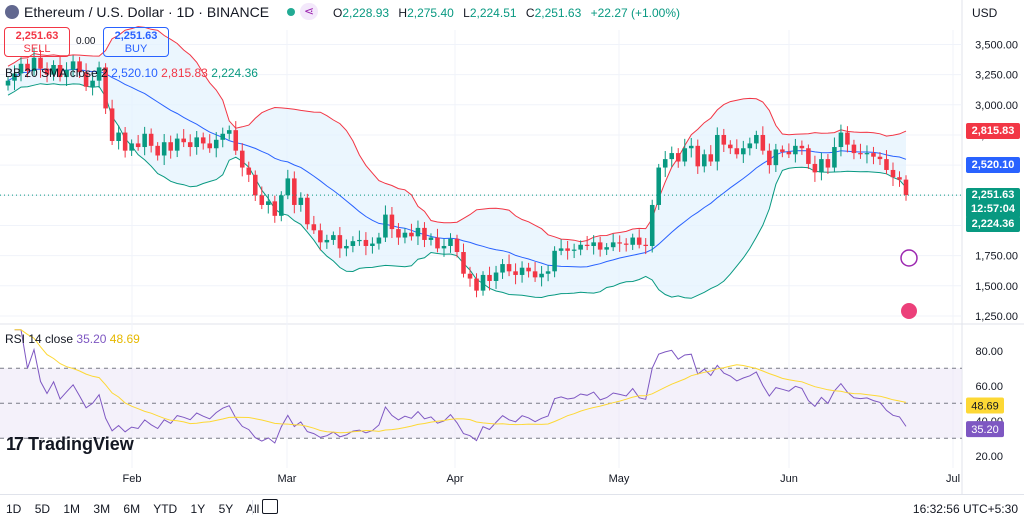 Image resolution: width=1024 pixels, height=521 pixels. I want to click on close-value: 2,251.63, so click(558, 13).